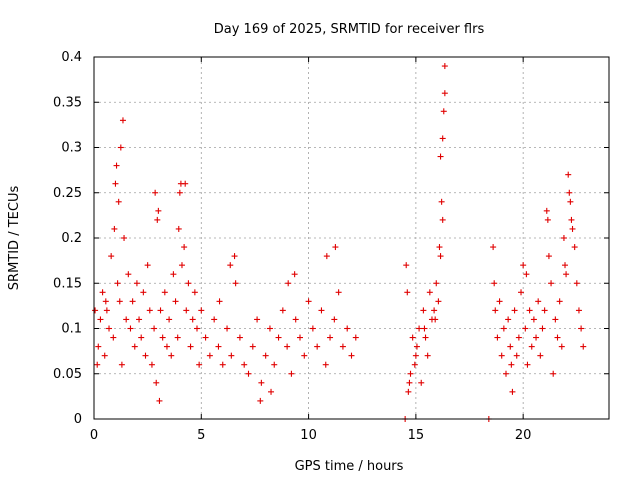  What do you see at coordinates (67, 283) in the screenshot?
I see `y-tick-label: 0.15` at bounding box center [67, 283].